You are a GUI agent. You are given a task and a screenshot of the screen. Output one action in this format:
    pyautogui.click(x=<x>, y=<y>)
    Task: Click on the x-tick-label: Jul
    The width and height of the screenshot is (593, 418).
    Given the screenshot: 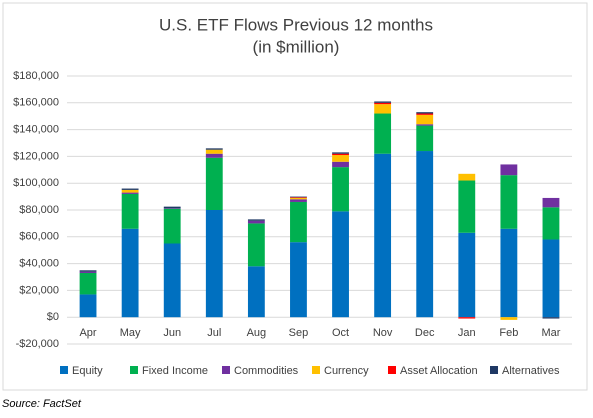 What is the action you would take?
    pyautogui.click(x=214, y=333)
    